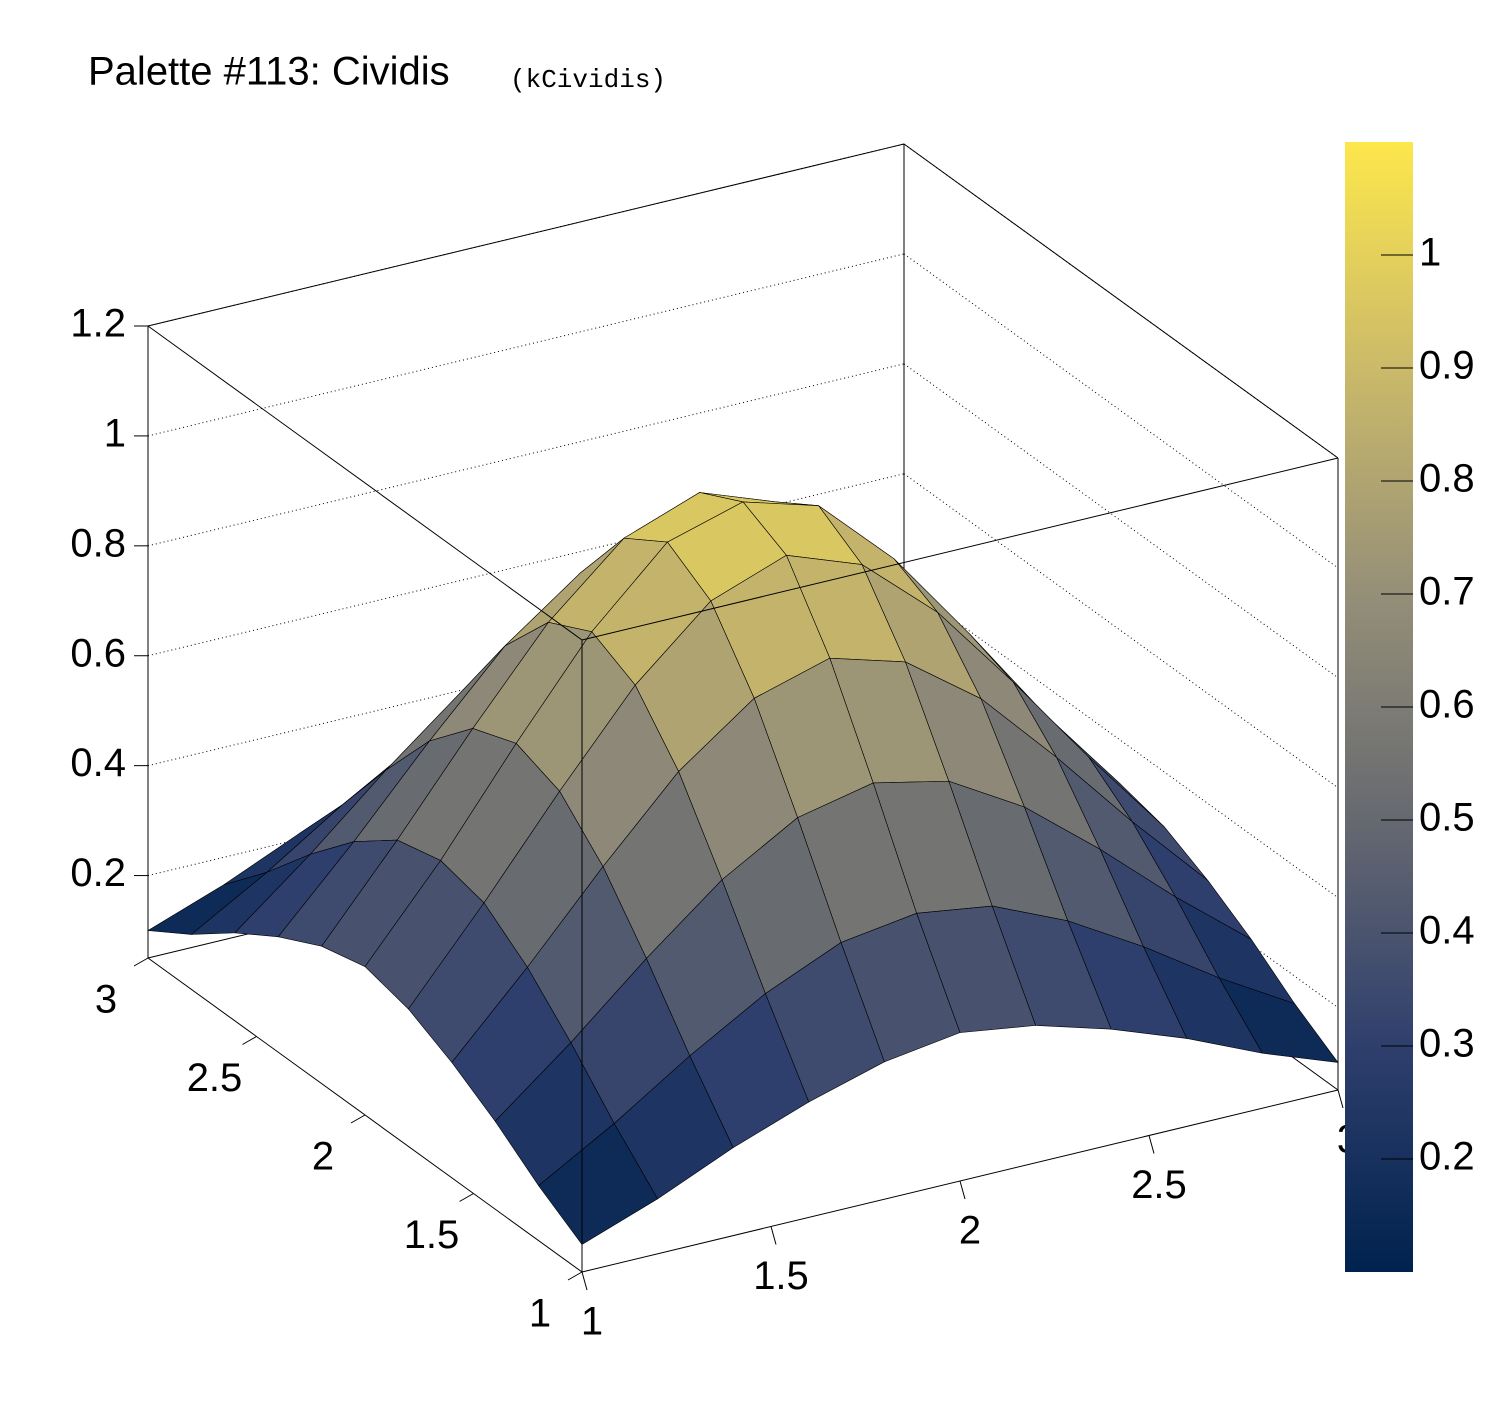 The height and width of the screenshot is (1416, 1488). What do you see at coordinates (598, 1184) in the screenshot?
I see `surface-cell` at bounding box center [598, 1184].